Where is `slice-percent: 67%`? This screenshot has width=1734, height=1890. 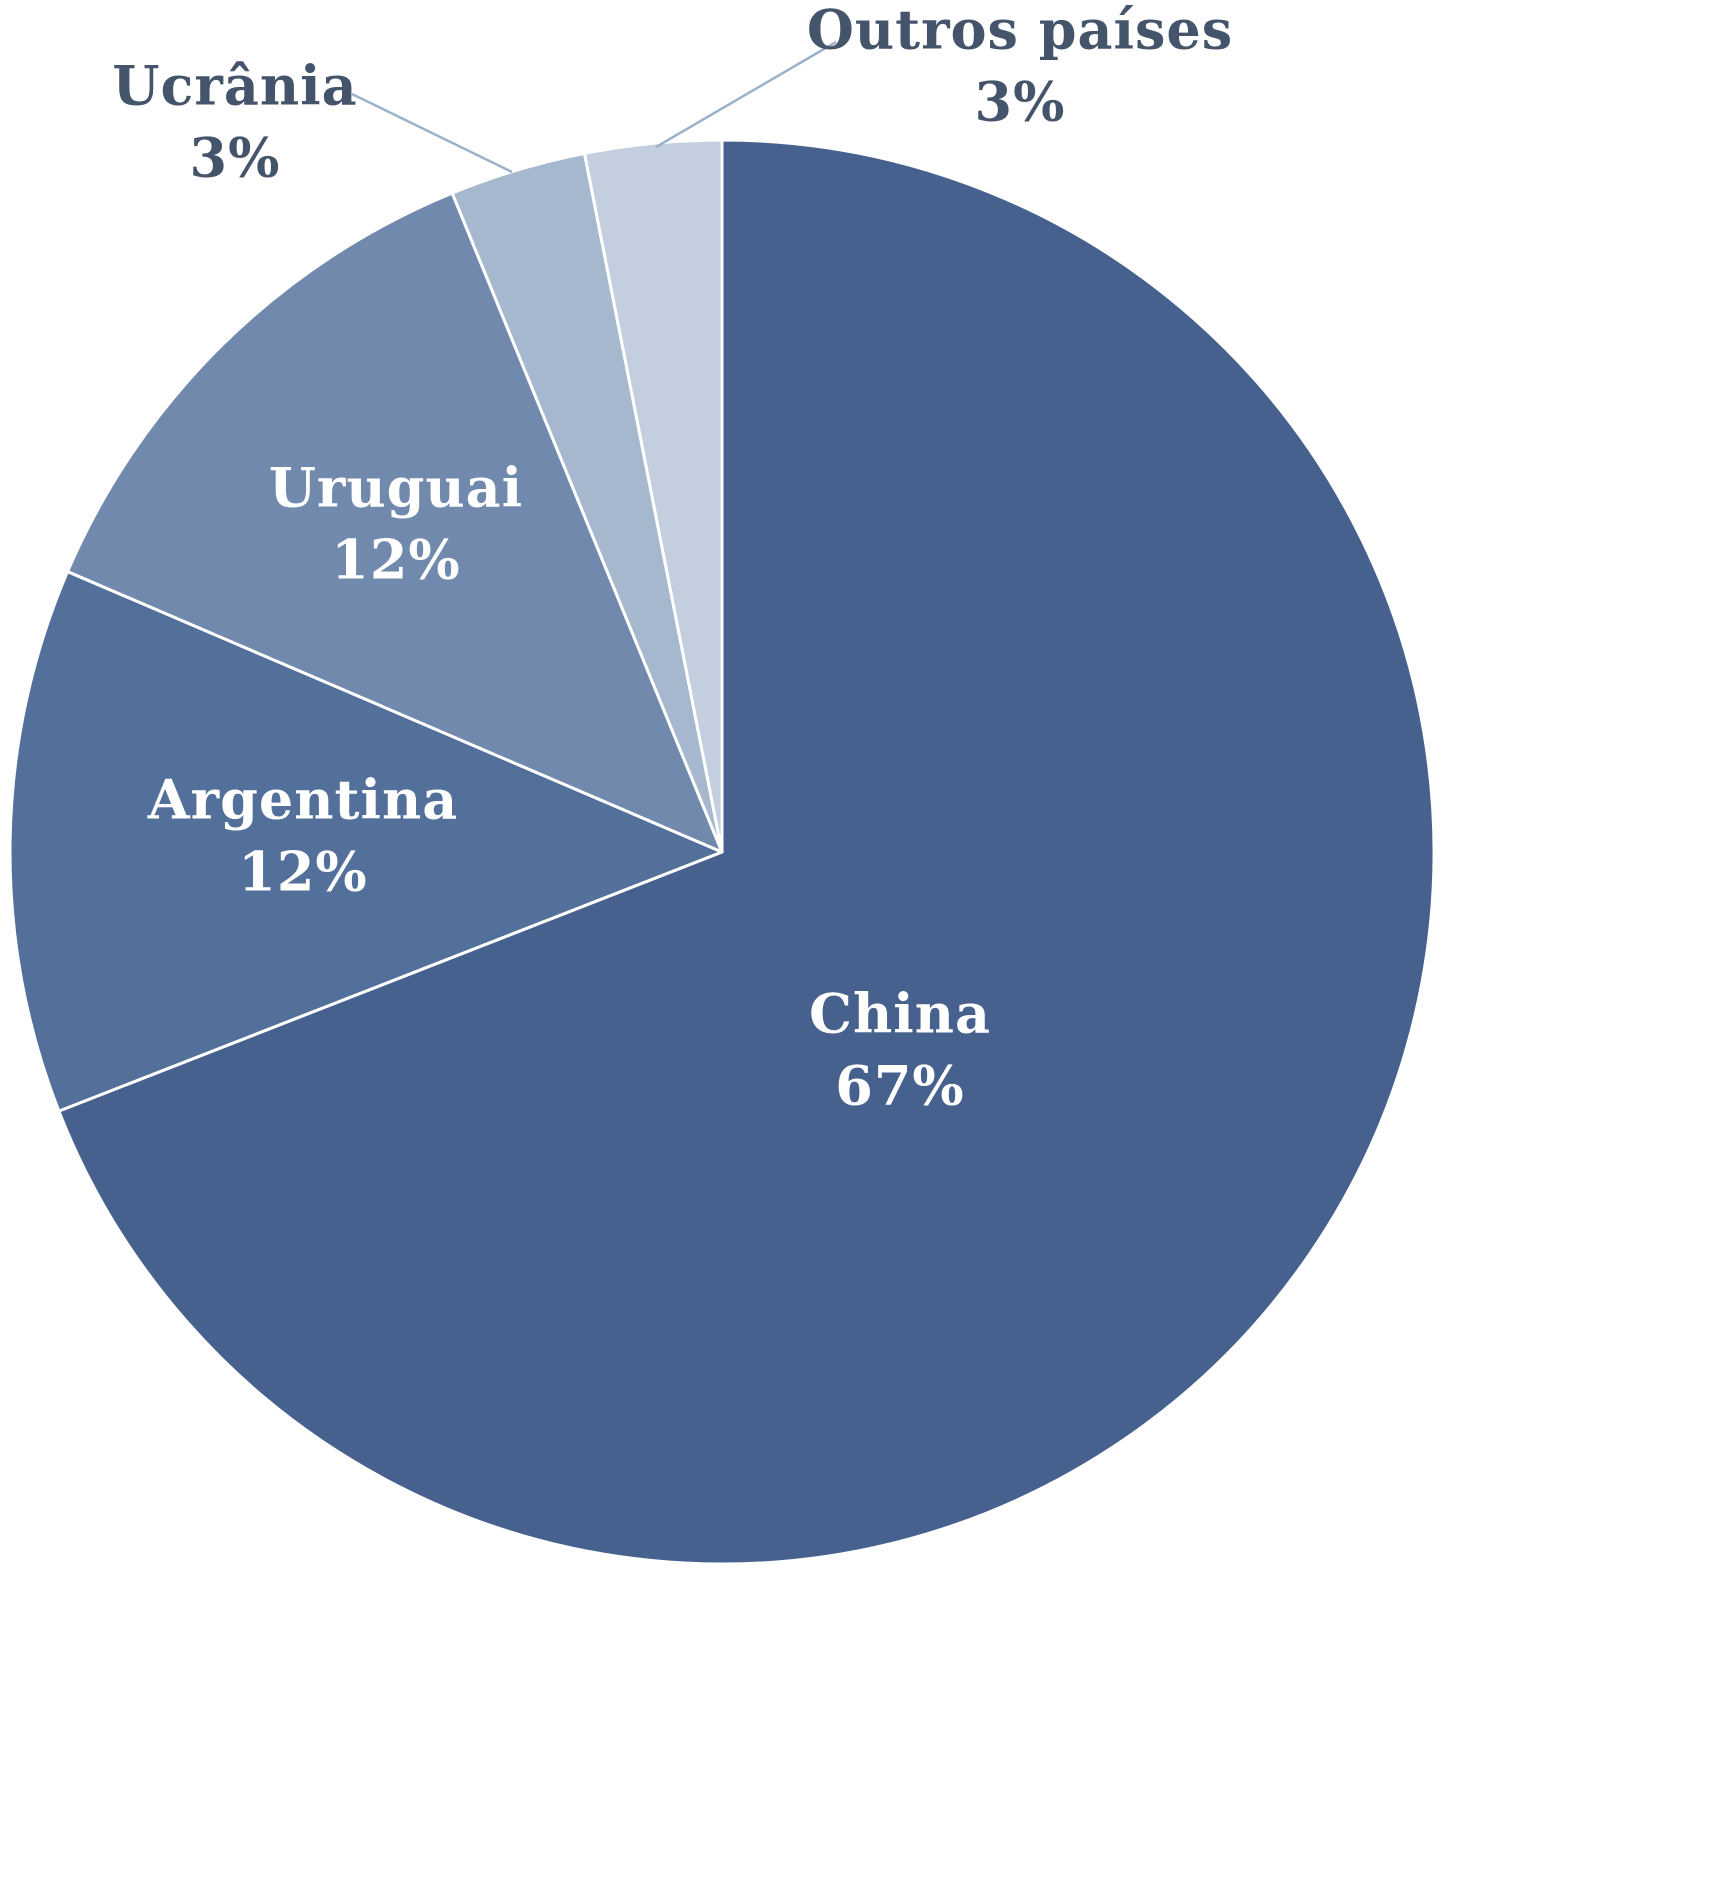
slice-percent: 67% is located at coordinates (900, 1086).